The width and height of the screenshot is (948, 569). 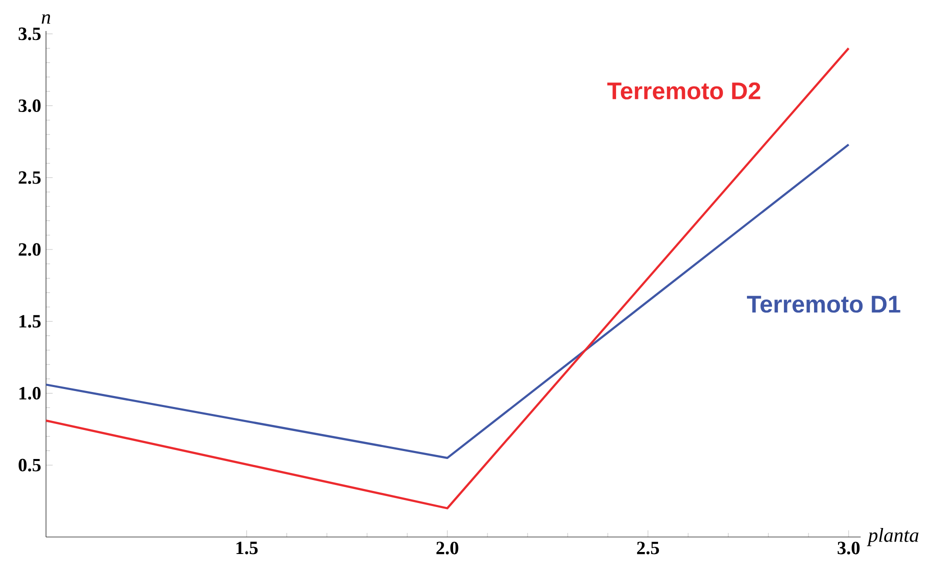 I want to click on x-tick-label: 3.0, so click(x=849, y=548).